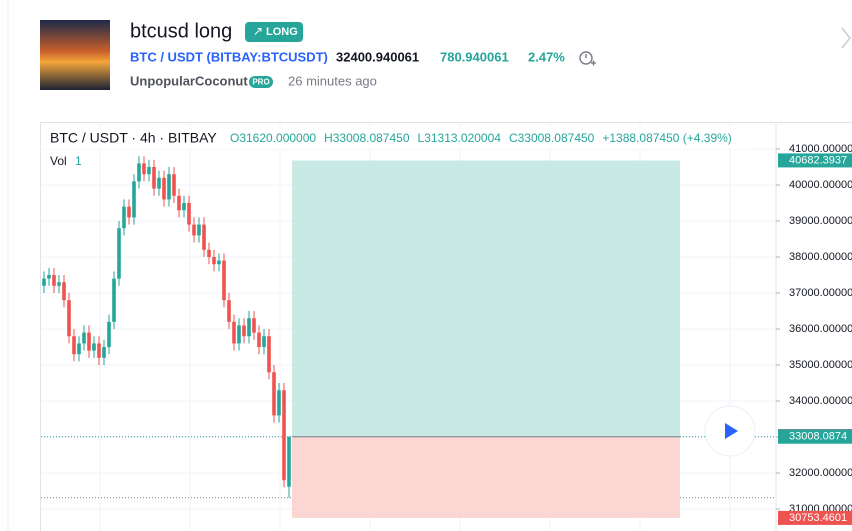 This screenshot has width=852, height=531. I want to click on legend-item: C33008.087450, so click(552, 138).